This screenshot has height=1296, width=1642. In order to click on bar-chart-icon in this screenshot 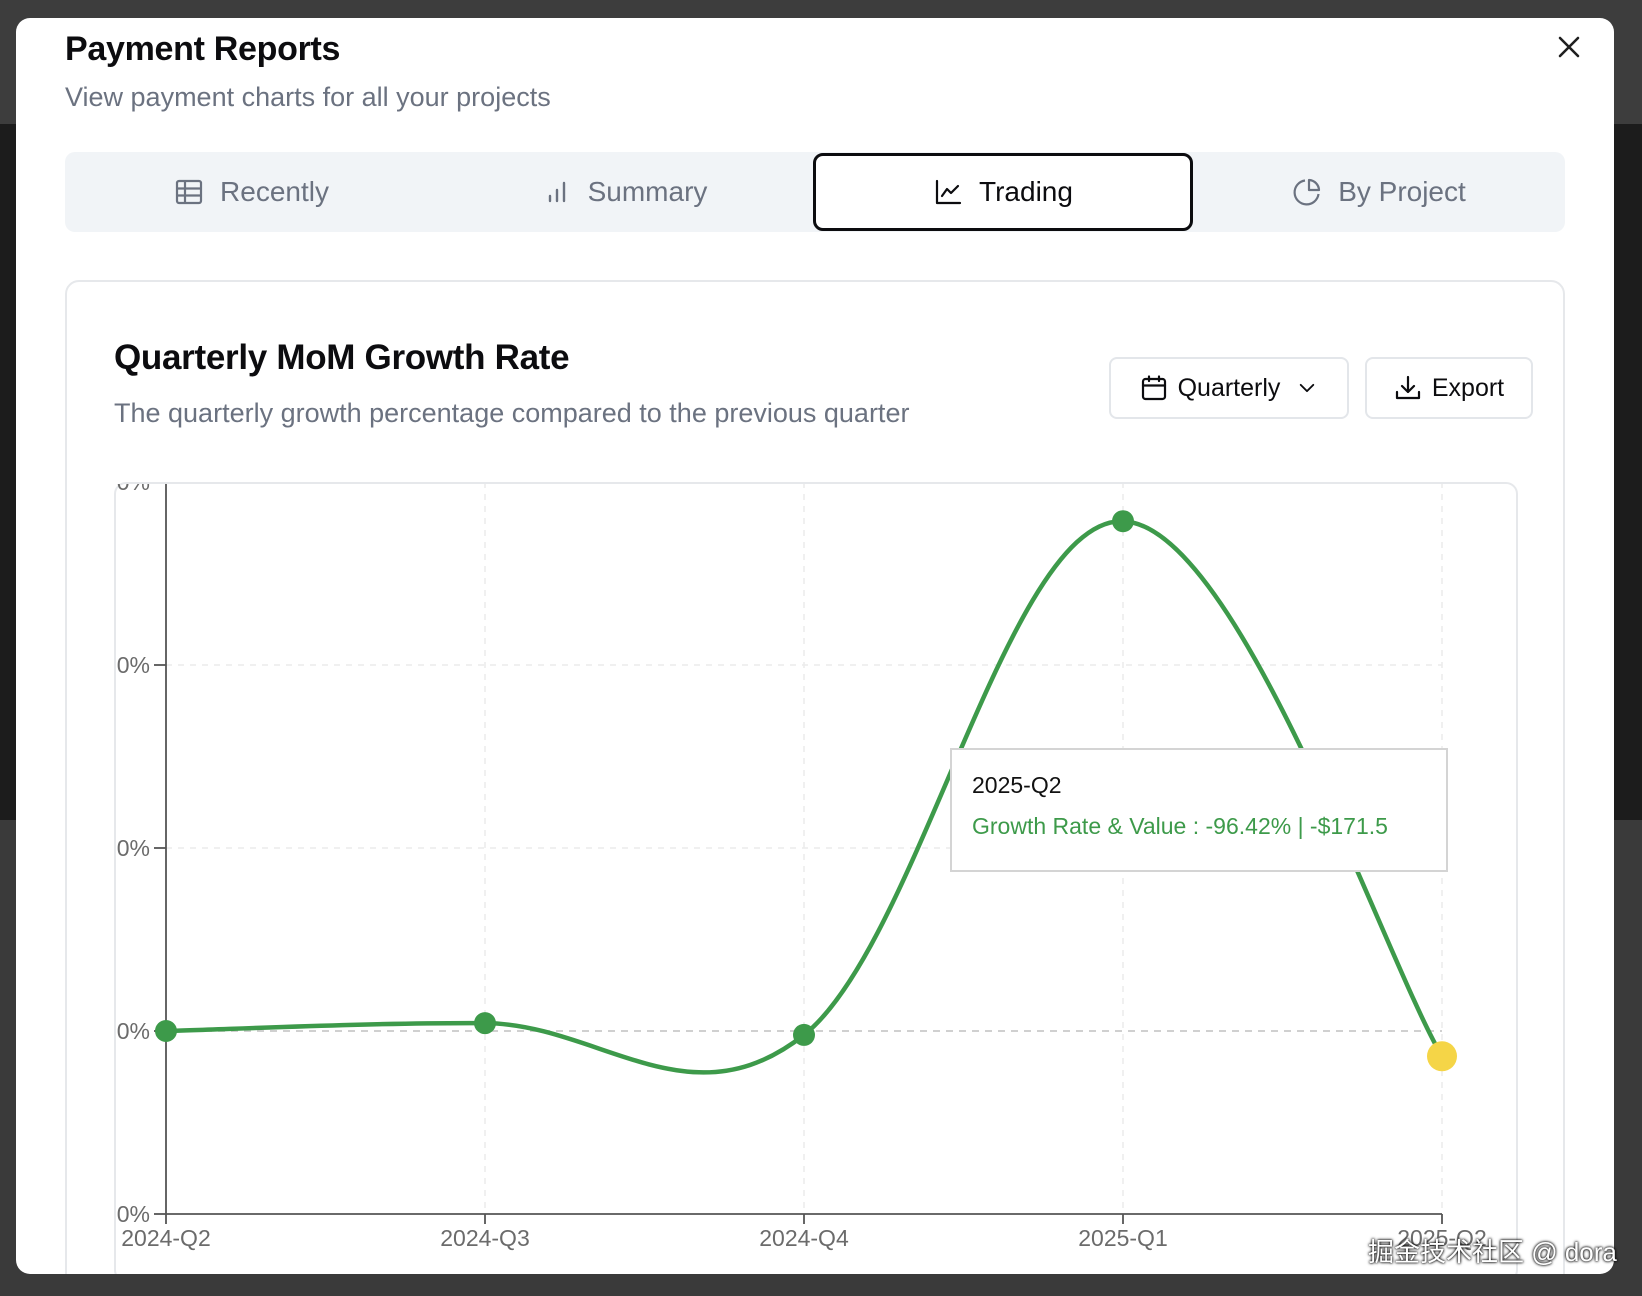, I will do `click(556, 192)`.